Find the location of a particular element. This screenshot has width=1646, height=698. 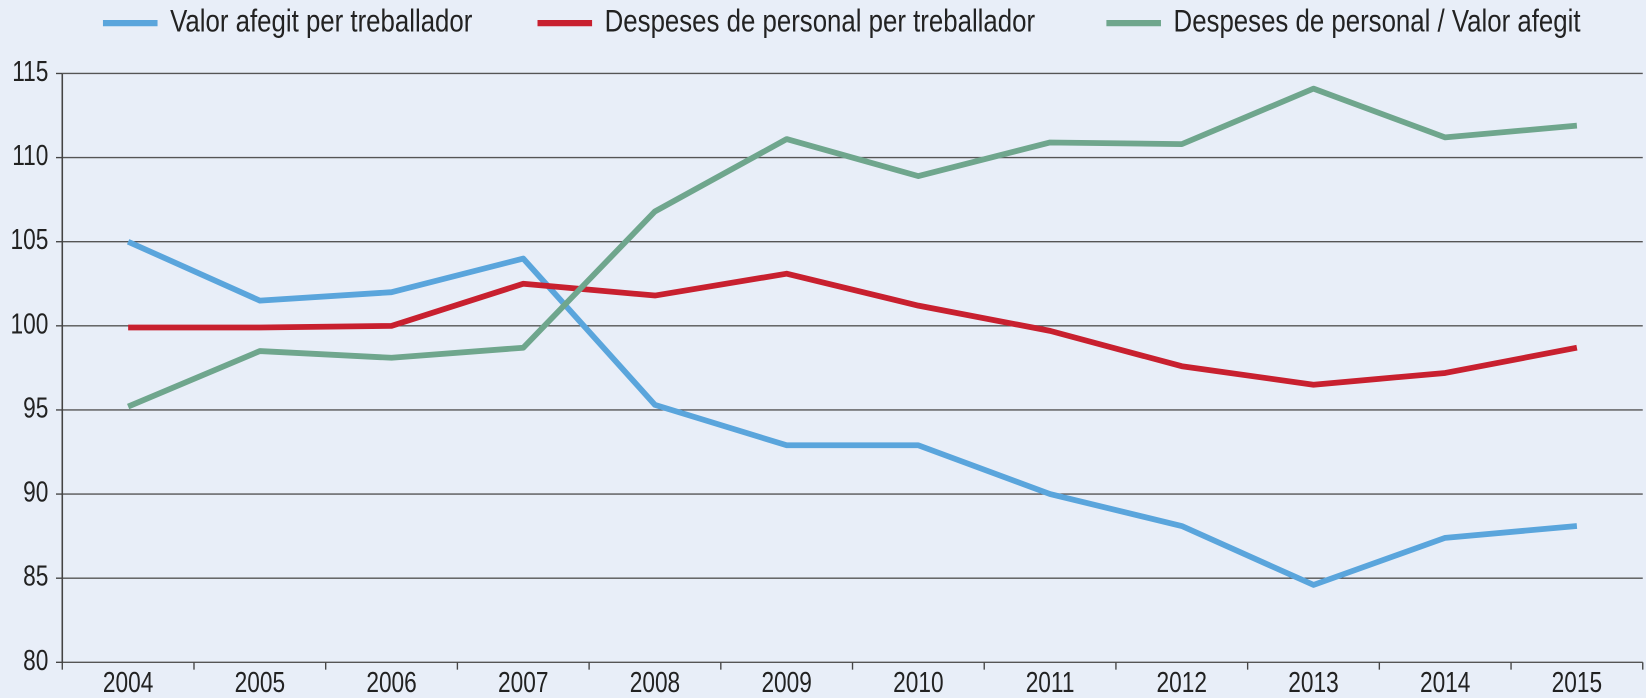

legend-label: Despeses de personal / Valor afegit is located at coordinates (1377, 21).